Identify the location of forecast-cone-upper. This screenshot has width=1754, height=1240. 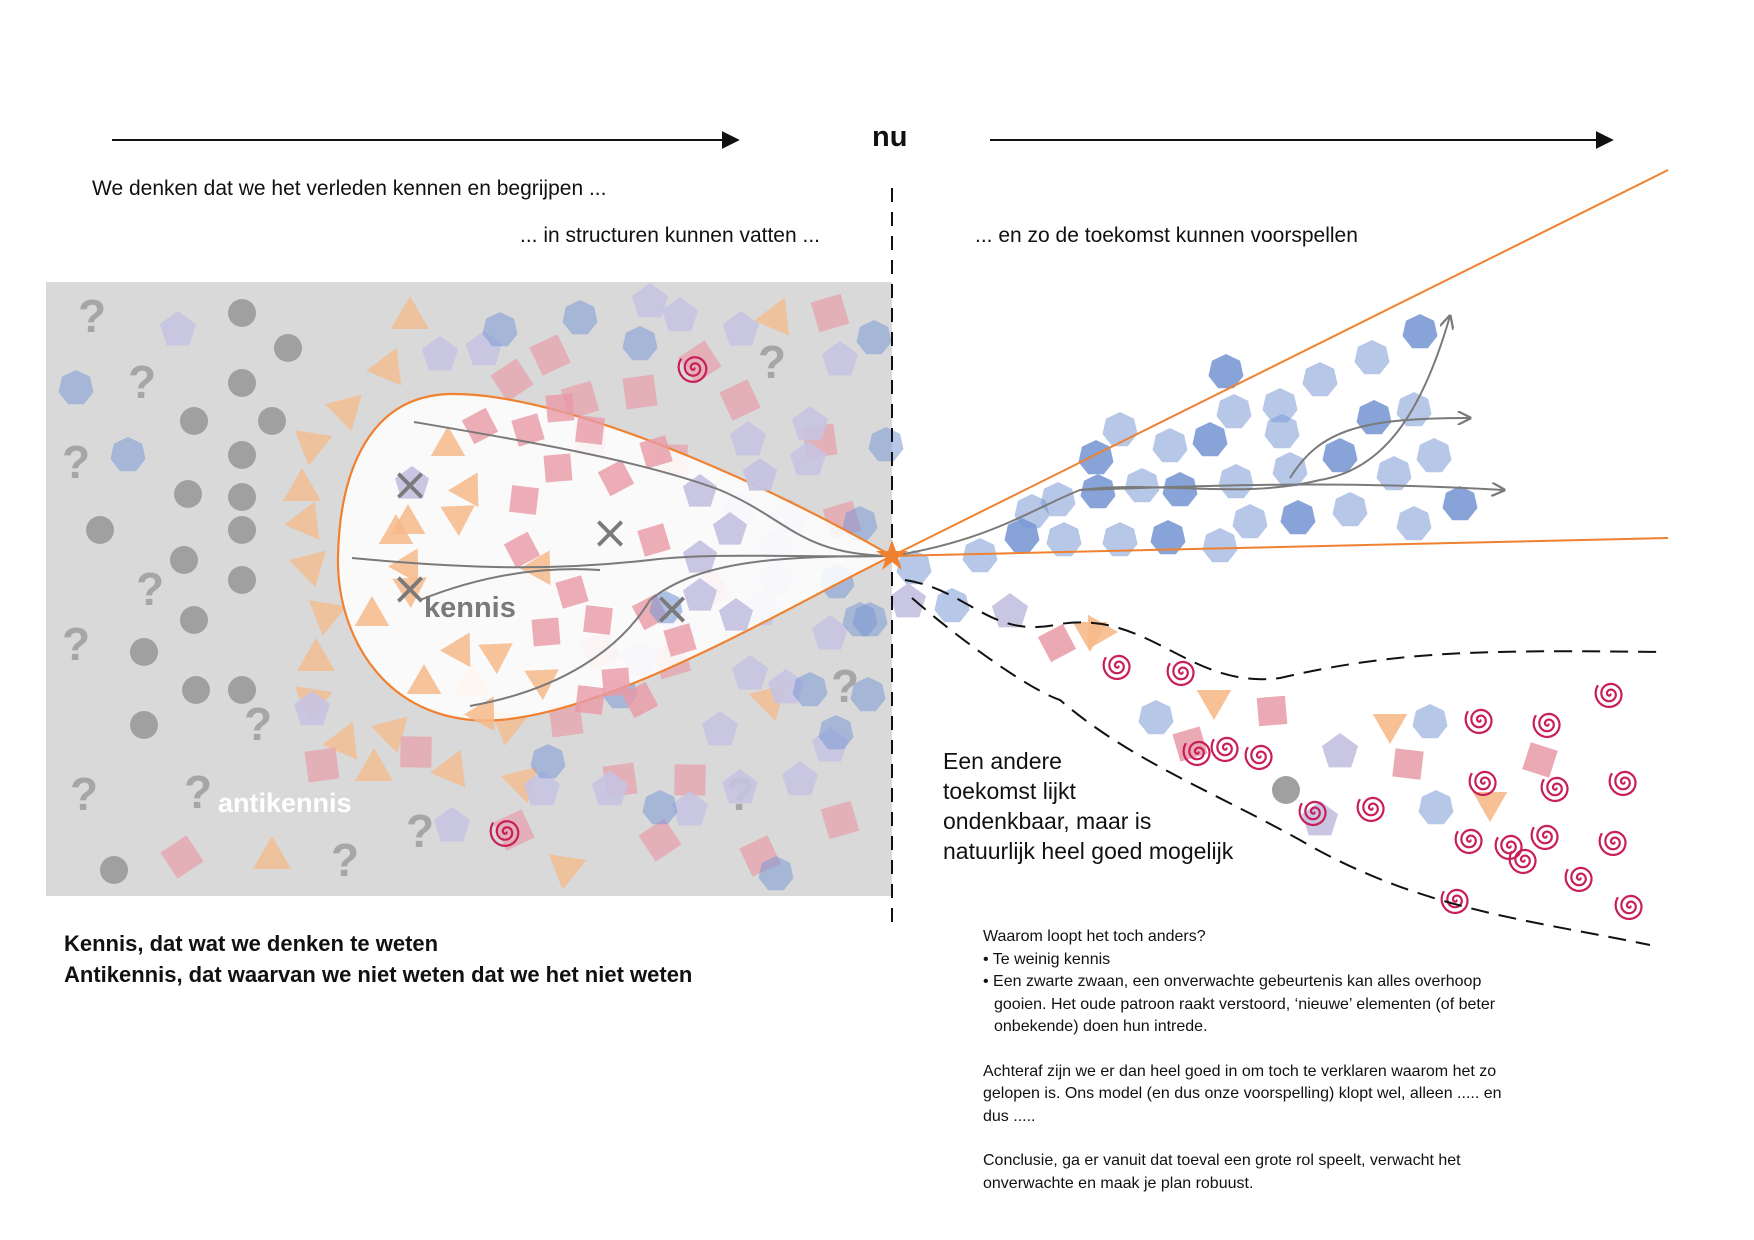
(1280, 363).